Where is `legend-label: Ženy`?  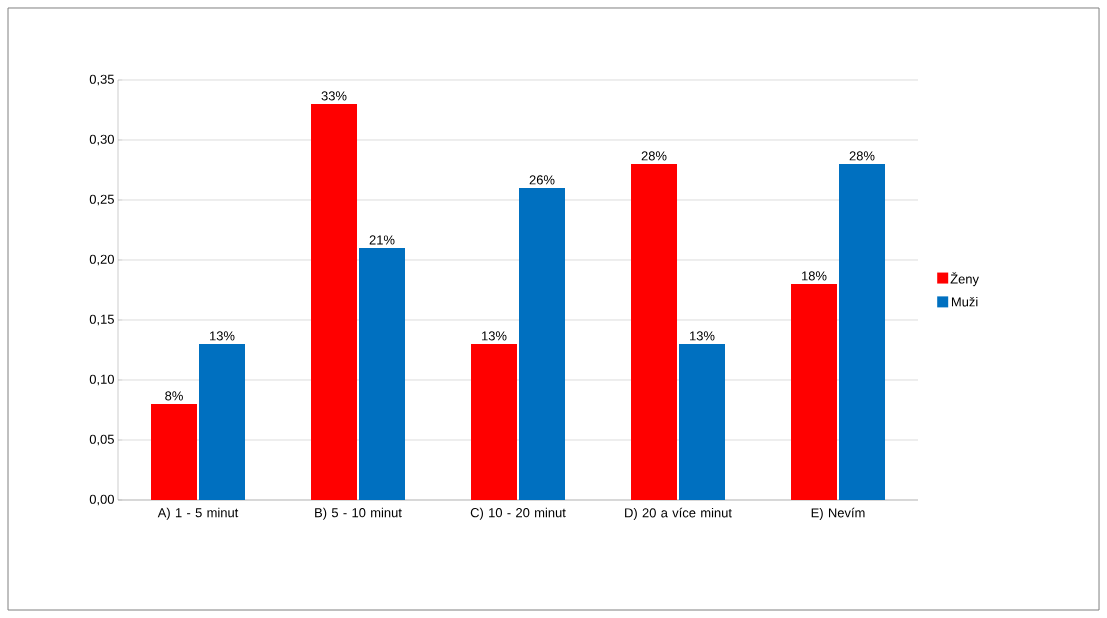 legend-label: Ženy is located at coordinates (964, 279).